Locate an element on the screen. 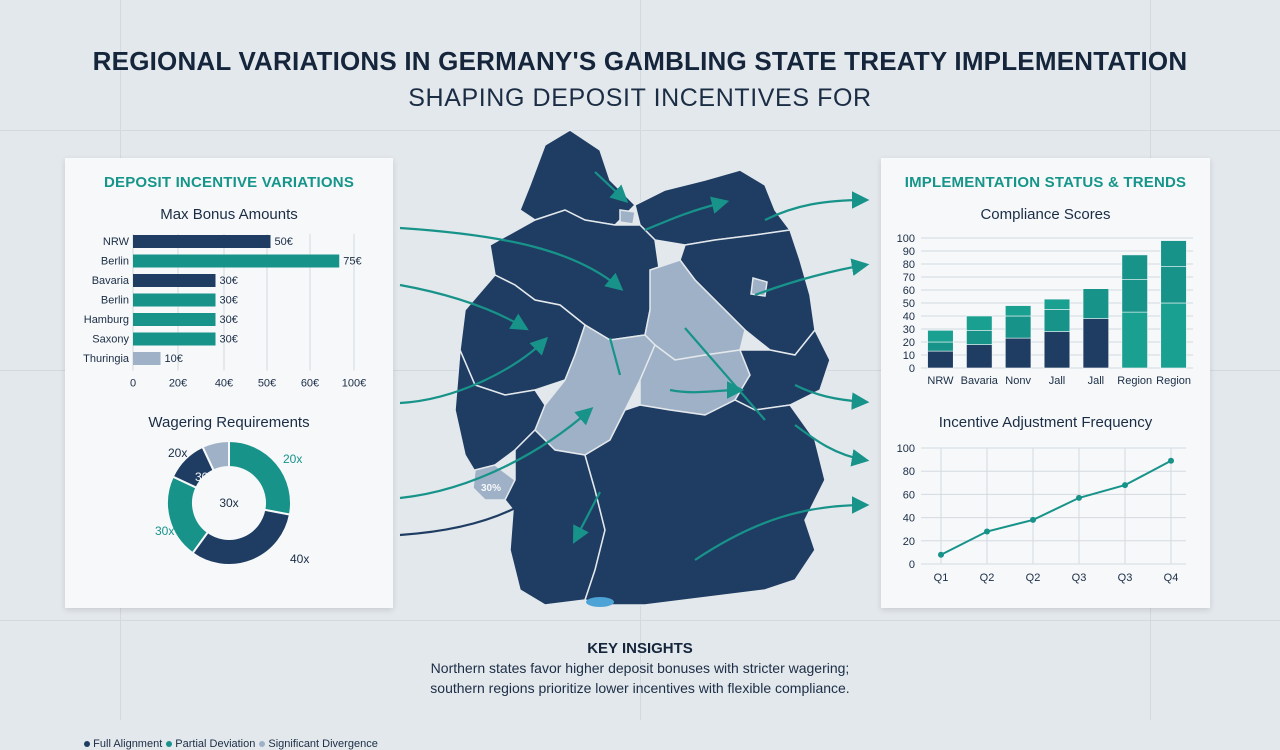  y-category-label: Thuringia is located at coordinates (106, 359).